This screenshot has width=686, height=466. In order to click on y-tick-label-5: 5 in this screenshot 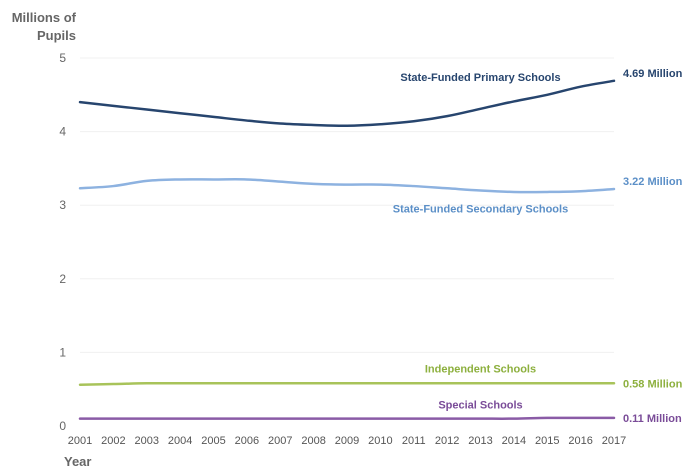, I will do `click(62, 58)`.